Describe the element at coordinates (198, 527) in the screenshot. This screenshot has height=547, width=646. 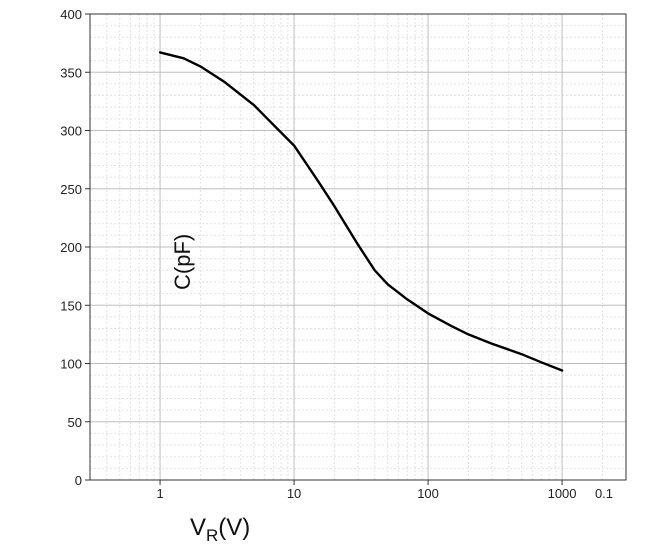
I see `x-axis-title-main: V` at that location.